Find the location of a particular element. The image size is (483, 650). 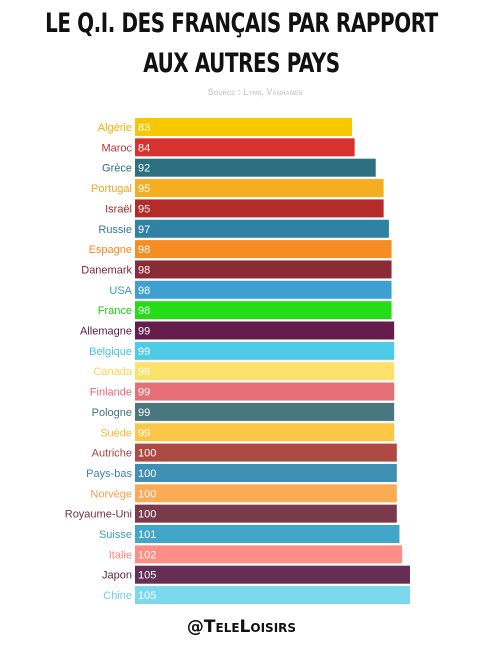

bar-belgique is located at coordinates (265, 350).